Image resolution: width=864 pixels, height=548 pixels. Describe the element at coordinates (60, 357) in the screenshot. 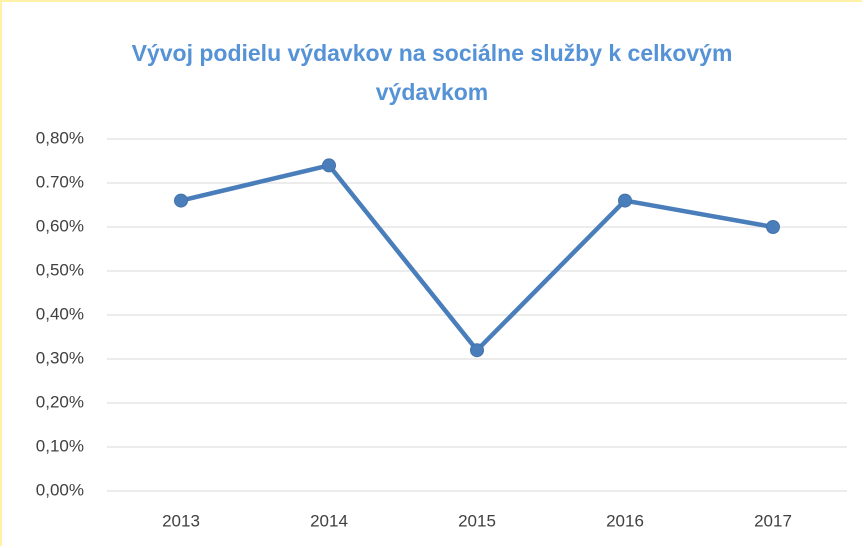

I see `y-tick-label: 0,30%` at that location.